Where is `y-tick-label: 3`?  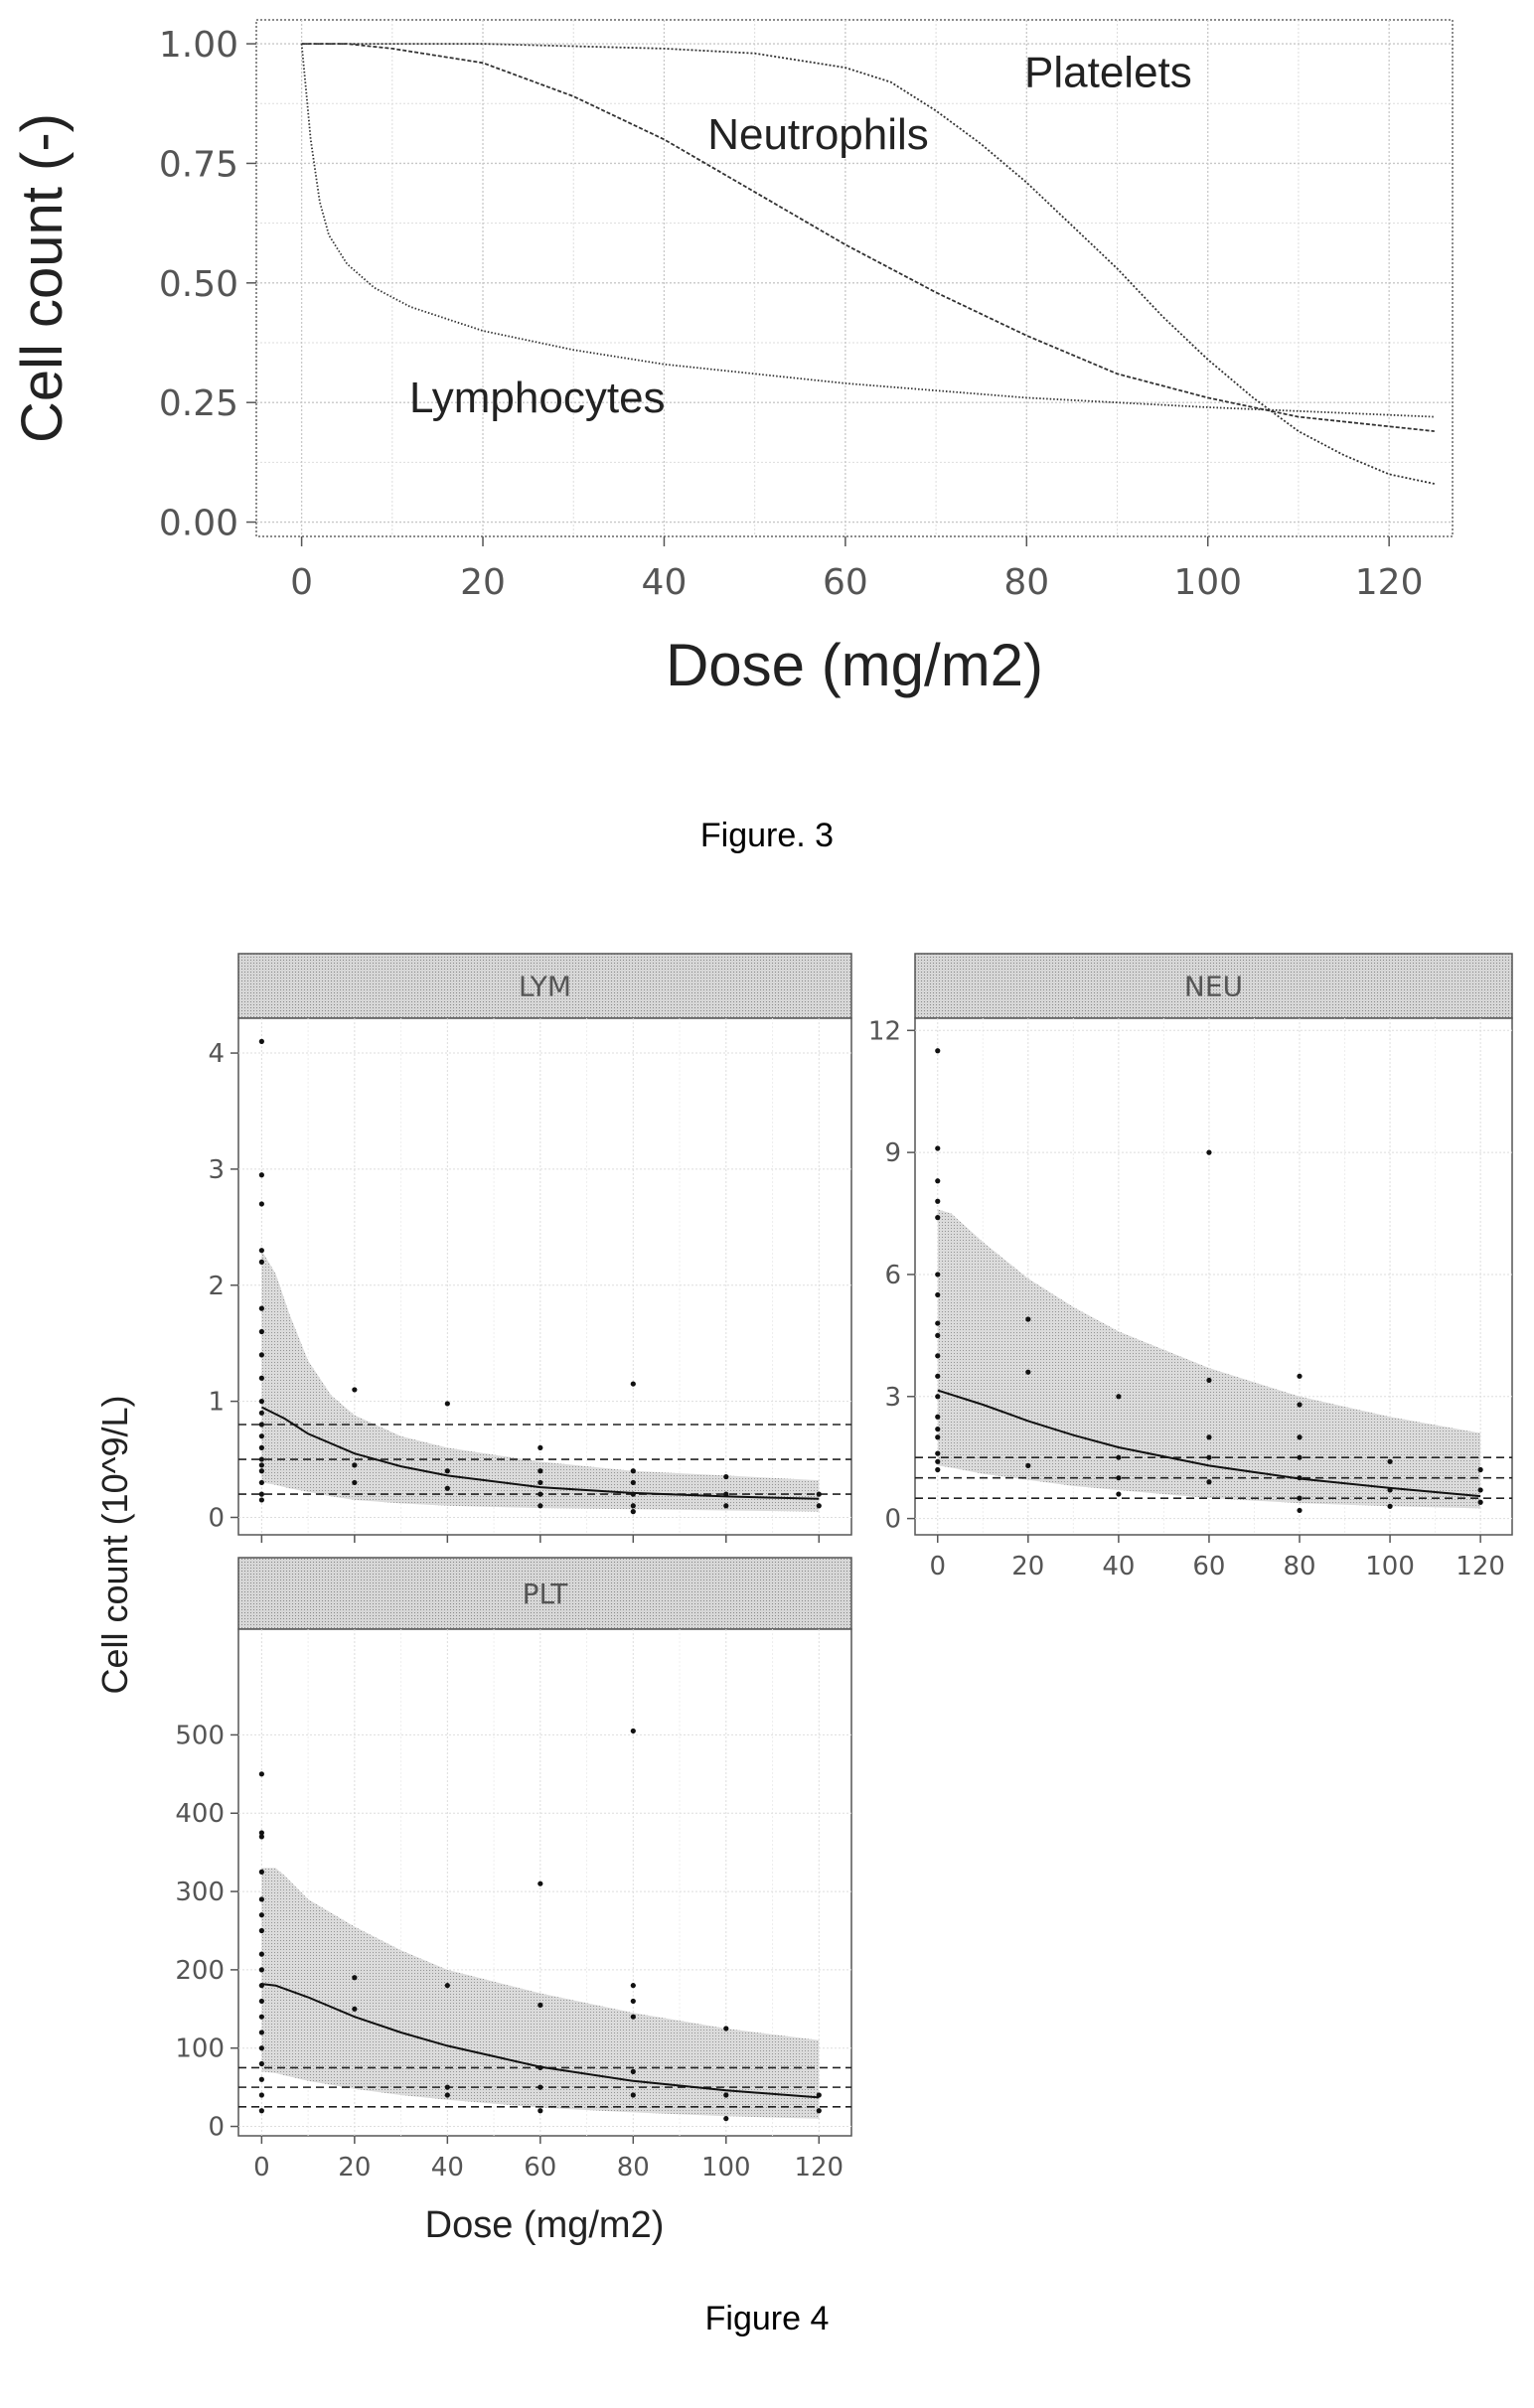
y-tick-label: 3 is located at coordinates (892, 1398).